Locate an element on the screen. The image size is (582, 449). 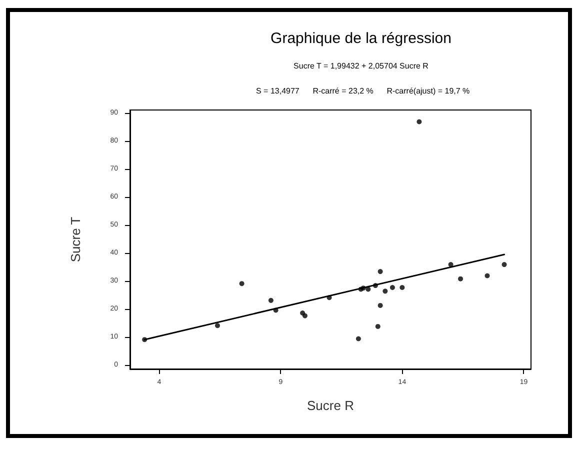
text: S = 13,4977 R-carré = 23,2 % R-carré(ajust) = 19,7 % is located at coordinates (363, 91).